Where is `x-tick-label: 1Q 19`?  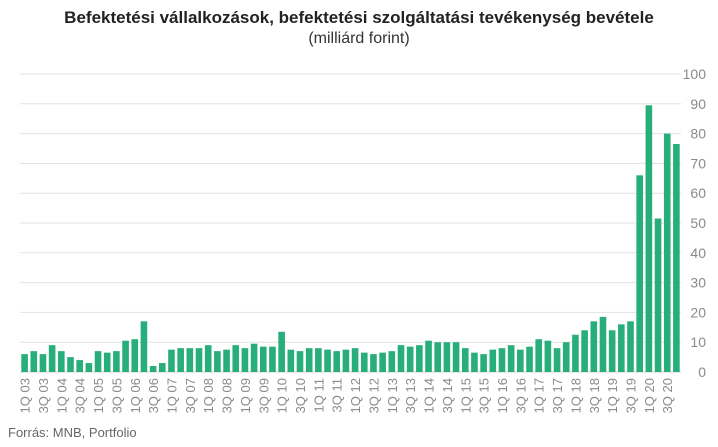 x-tick-label: 1Q 19 is located at coordinates (612, 395).